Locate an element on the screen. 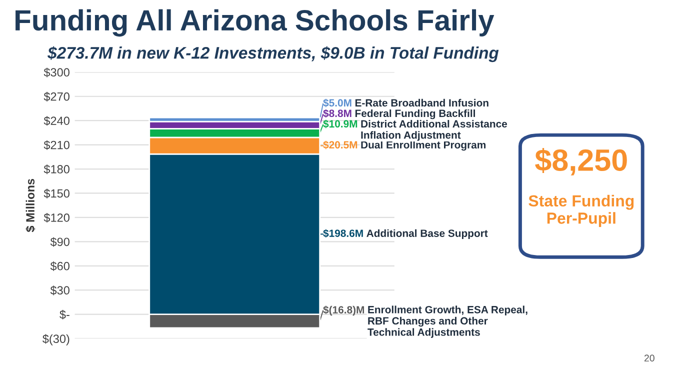 The height and width of the screenshot is (370, 680). chart-subtitle: $273.7M in new K-12 Investments, $9.0B in Total Funding is located at coordinates (273, 54).